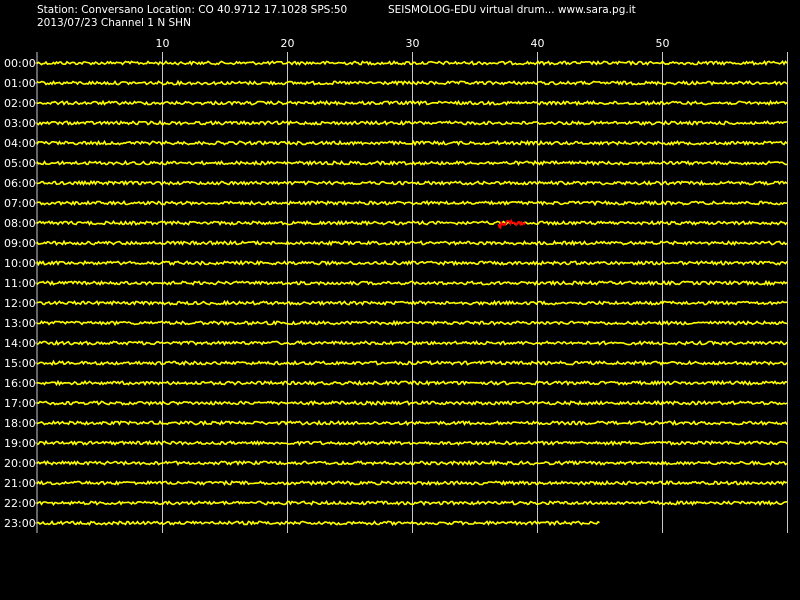  Describe the element at coordinates (20, 443) in the screenshot. I see `row-time-label: 19:00` at that location.